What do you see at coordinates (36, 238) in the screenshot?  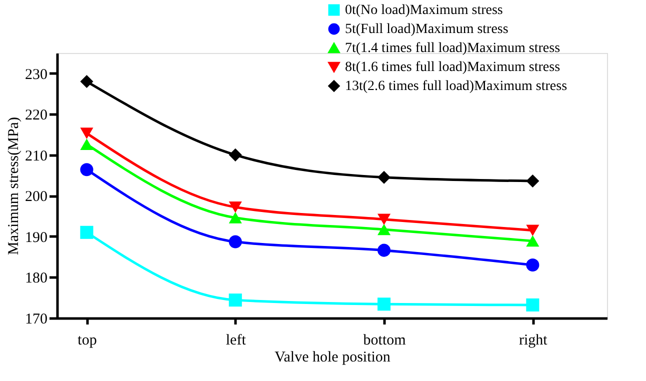 I see `y-tick-label: 190` at bounding box center [36, 238].